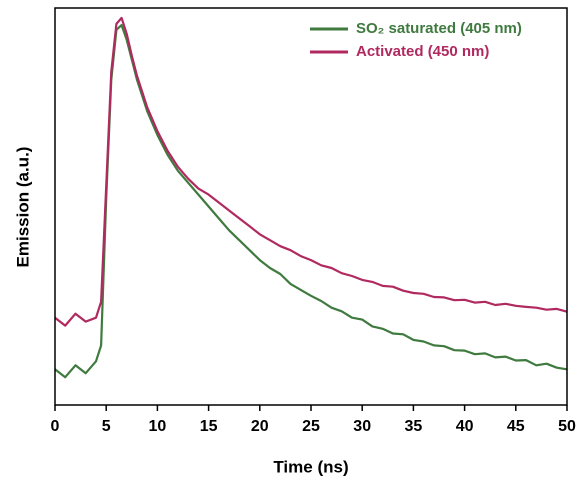 Image resolution: width=579 pixels, height=487 pixels. I want to click on x-tick-label: 35, so click(414, 426).